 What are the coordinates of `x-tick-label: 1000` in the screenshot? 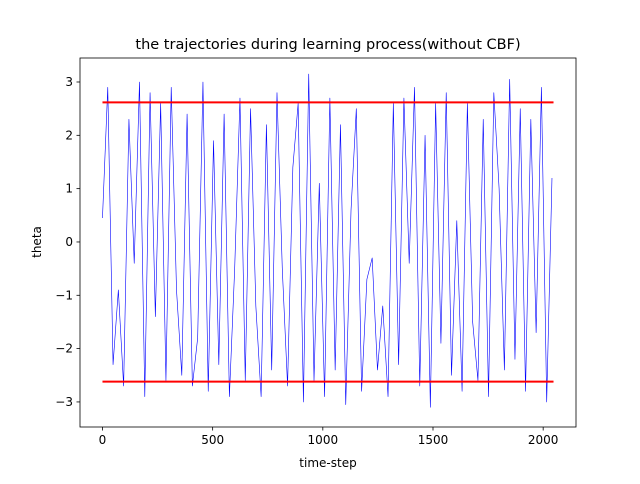 It's located at (323, 440).